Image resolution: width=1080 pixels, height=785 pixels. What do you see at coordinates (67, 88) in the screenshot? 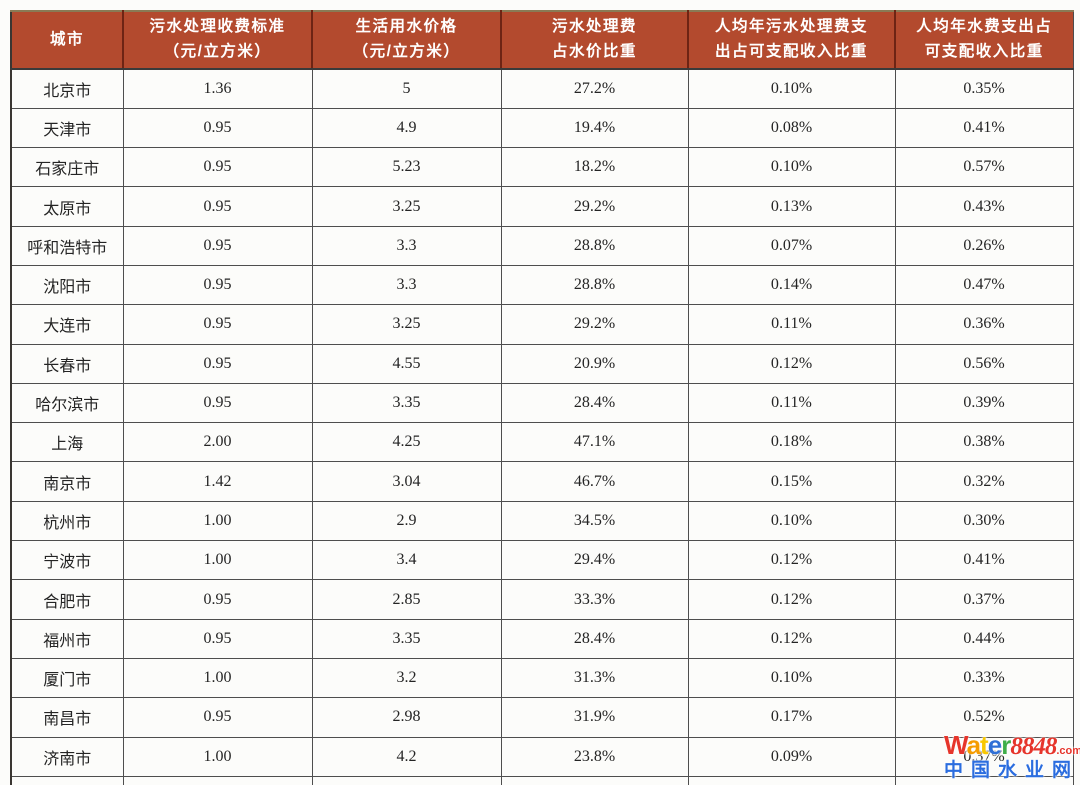
I see `cell-city: 北京市` at bounding box center [67, 88].